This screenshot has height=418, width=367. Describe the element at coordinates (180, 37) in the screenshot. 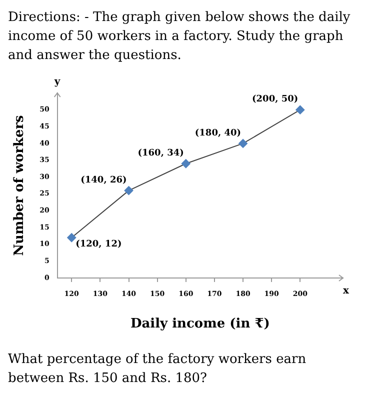

I see `chart-title: Directions: - The graph given below shows the daily income of 50 workers in a factory. Study the graph and answer the questions.` at that location.